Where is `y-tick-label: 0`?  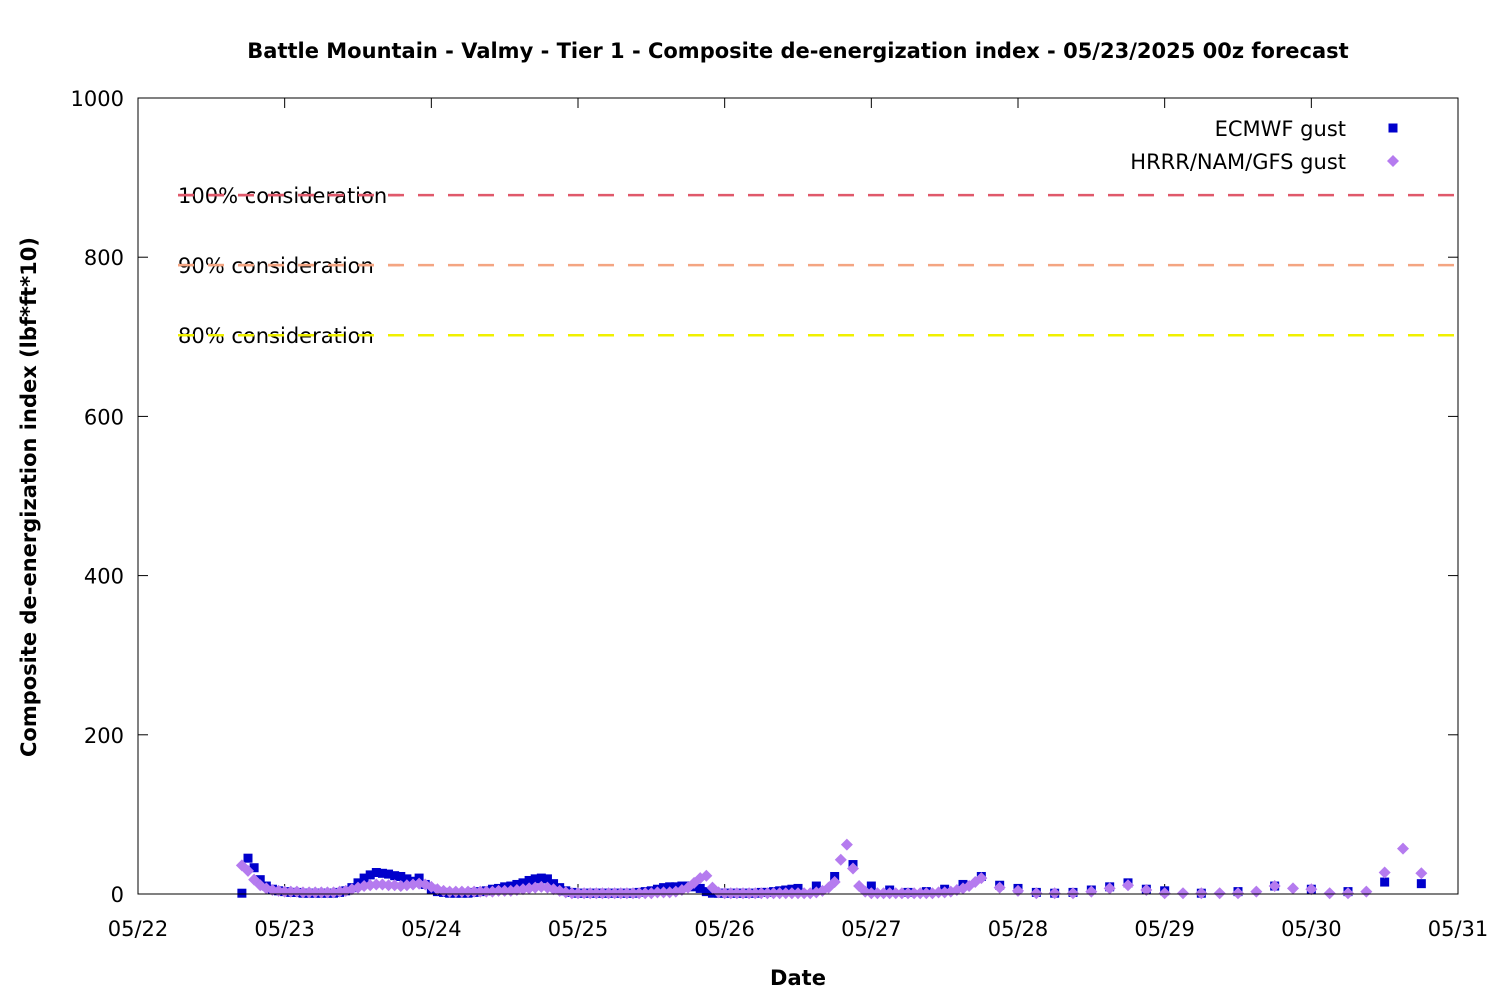 y-tick-label: 0 is located at coordinates (117, 895).